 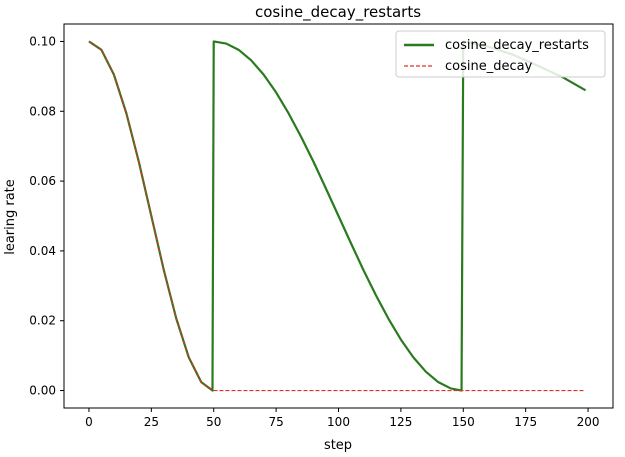 I want to click on x-tick-label: 150, so click(x=463, y=422).